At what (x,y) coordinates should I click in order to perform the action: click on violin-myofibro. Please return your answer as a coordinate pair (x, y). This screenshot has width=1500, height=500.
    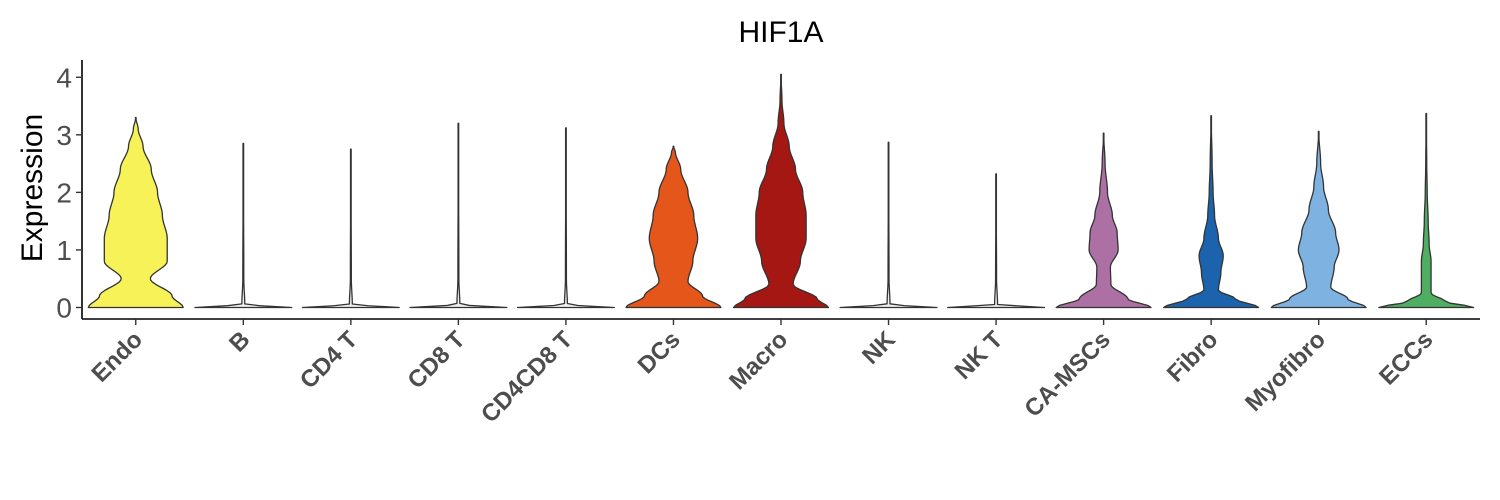
    Looking at the image, I should click on (1318, 219).